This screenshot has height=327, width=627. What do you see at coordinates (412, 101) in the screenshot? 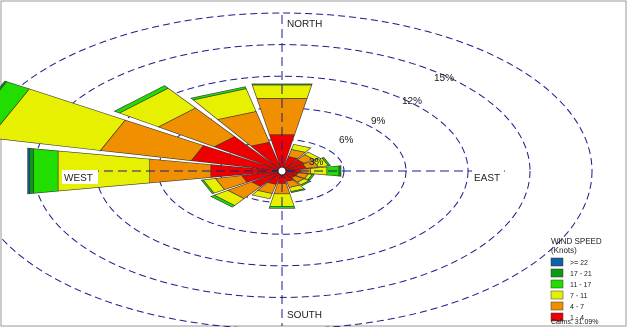
I see `ring-label-12: 12%` at bounding box center [412, 101].